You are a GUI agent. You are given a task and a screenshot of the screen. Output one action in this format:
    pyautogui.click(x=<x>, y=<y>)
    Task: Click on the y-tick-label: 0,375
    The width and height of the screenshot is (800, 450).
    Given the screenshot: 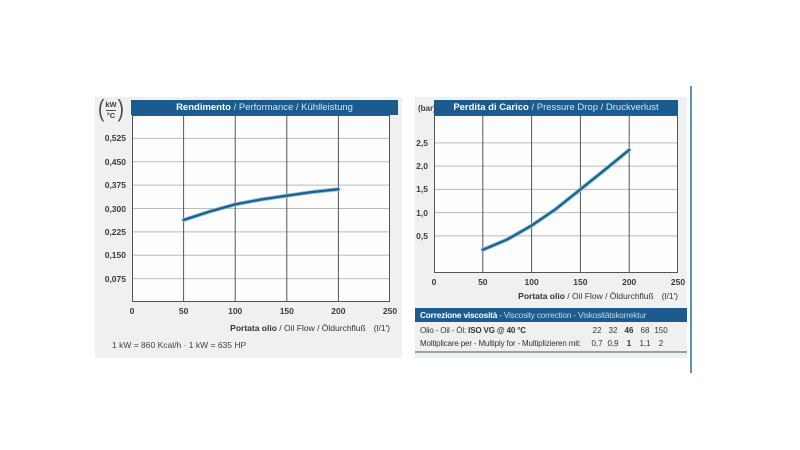 What is the action you would take?
    pyautogui.click(x=115, y=185)
    